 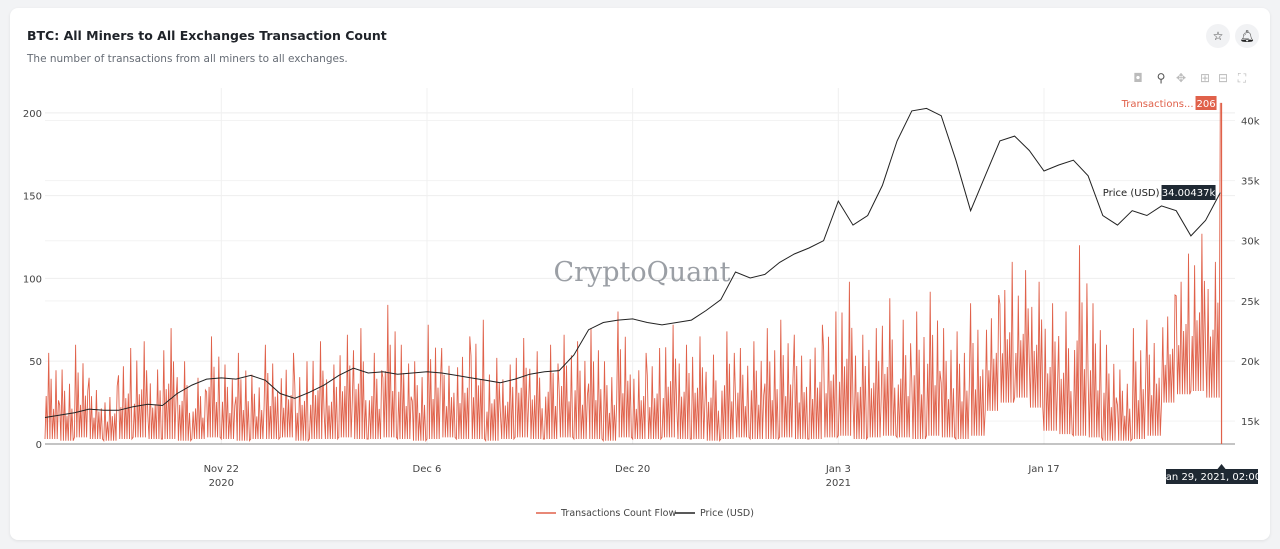 I want to click on x-tick: Dec 20, so click(x=632, y=469).